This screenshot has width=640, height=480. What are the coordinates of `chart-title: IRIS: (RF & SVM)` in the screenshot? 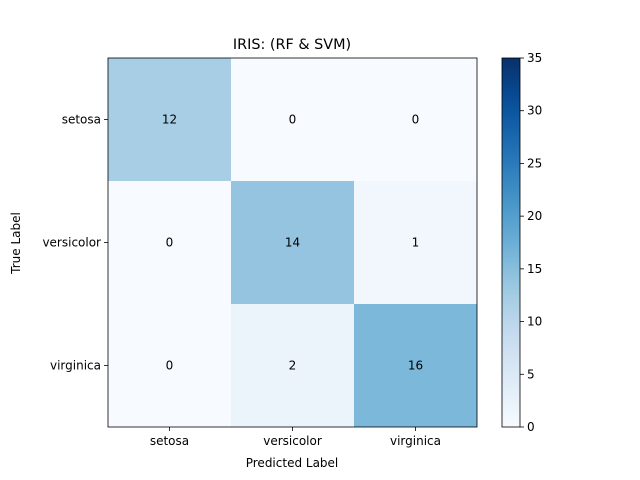 It's located at (292, 45).